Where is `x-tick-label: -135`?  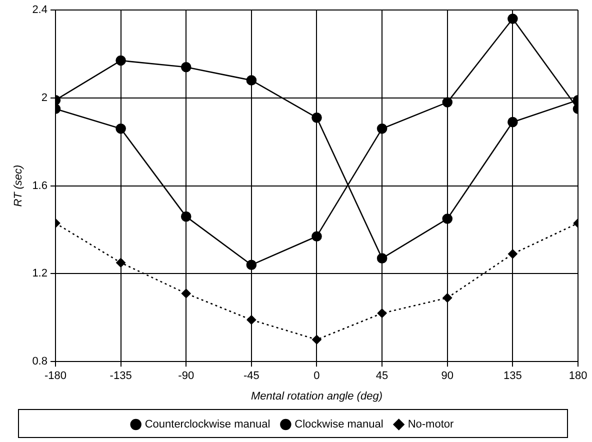
x-tick-label: -135 is located at coordinates (121, 376).